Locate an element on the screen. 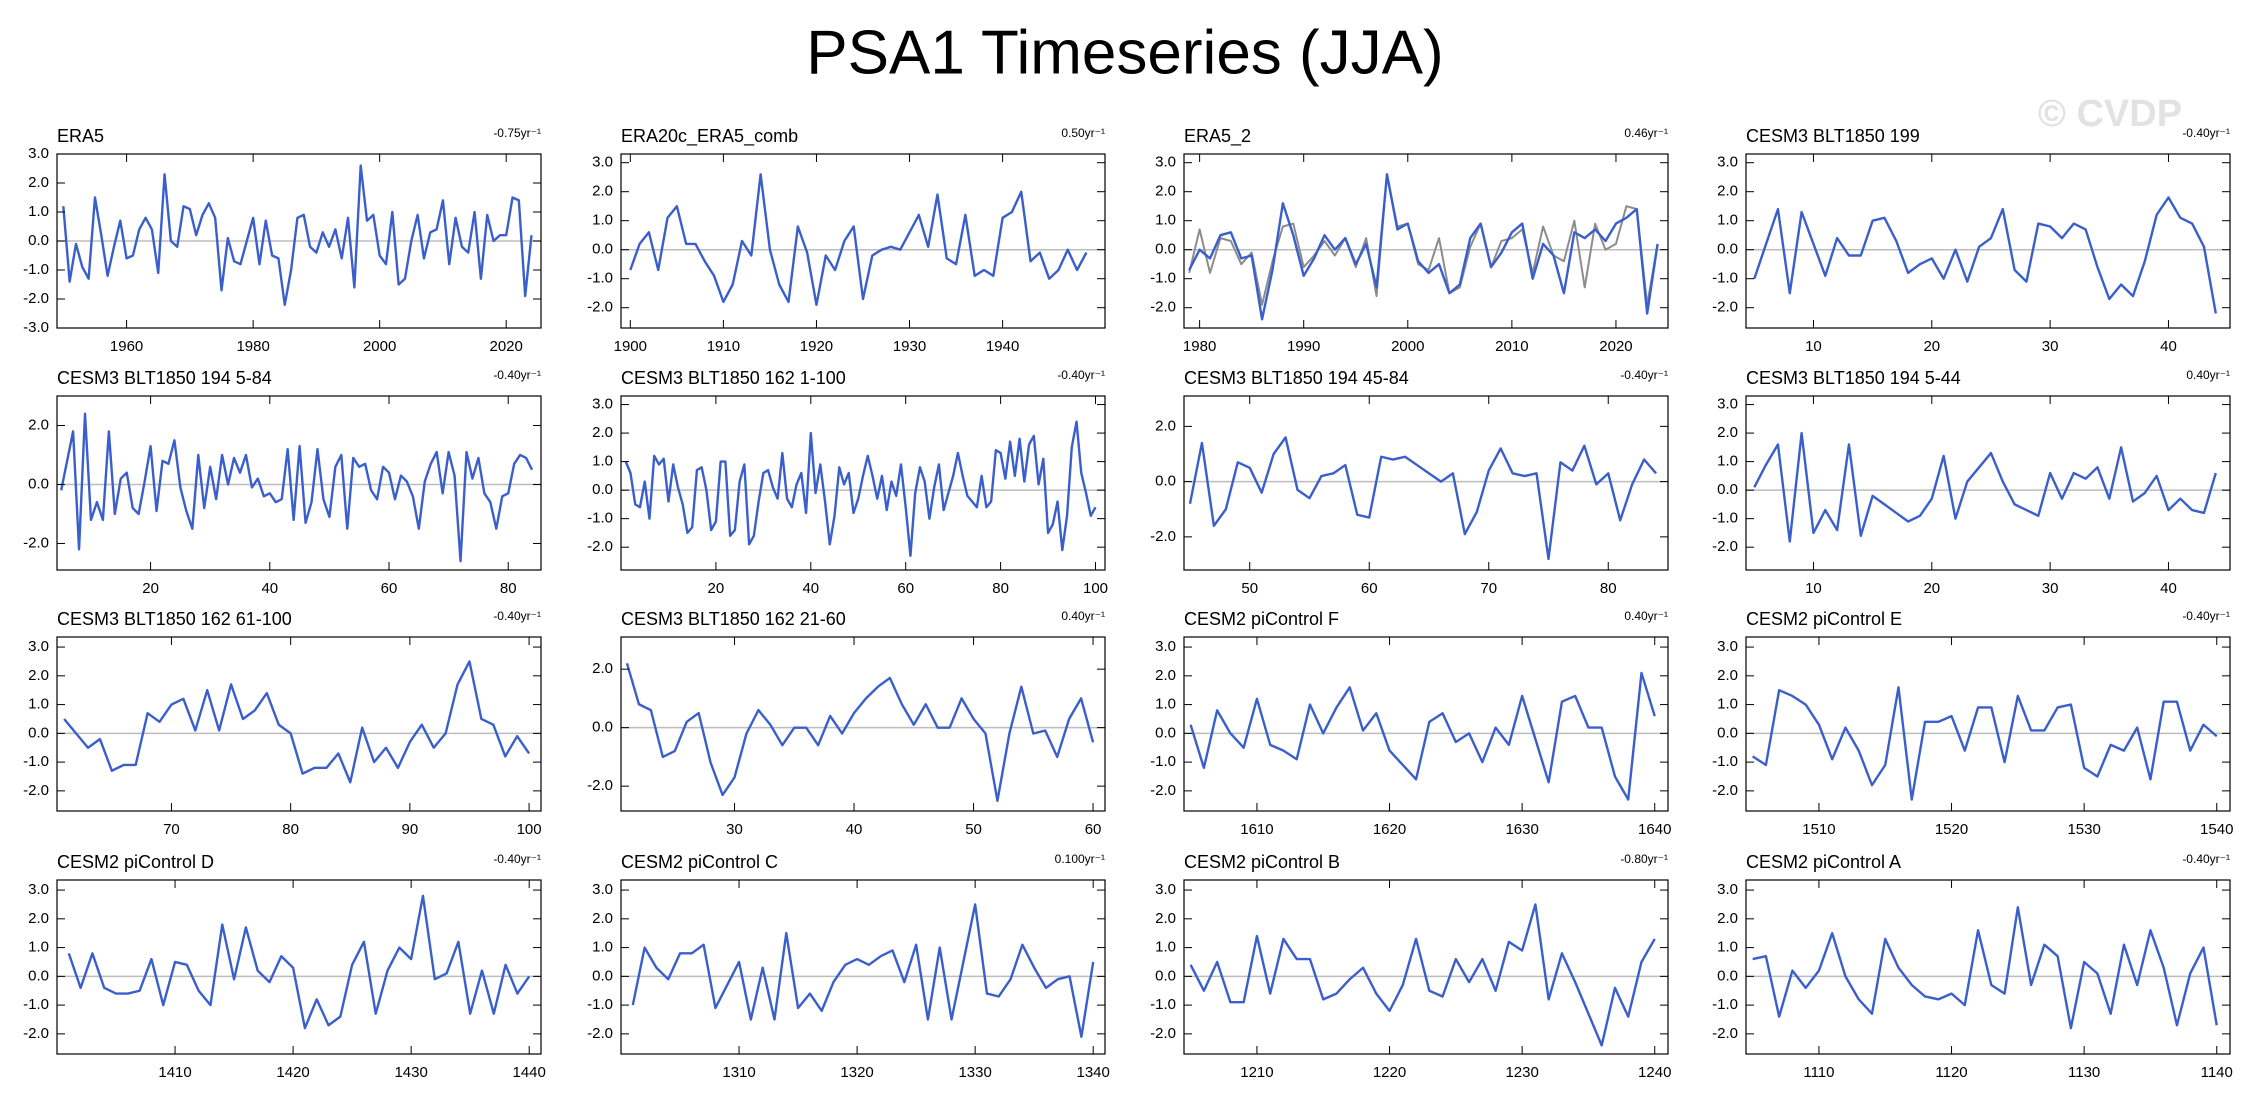 The image size is (2250, 1117). trend-annotation: -0.80yr⁻¹ is located at coordinates (1644, 859).